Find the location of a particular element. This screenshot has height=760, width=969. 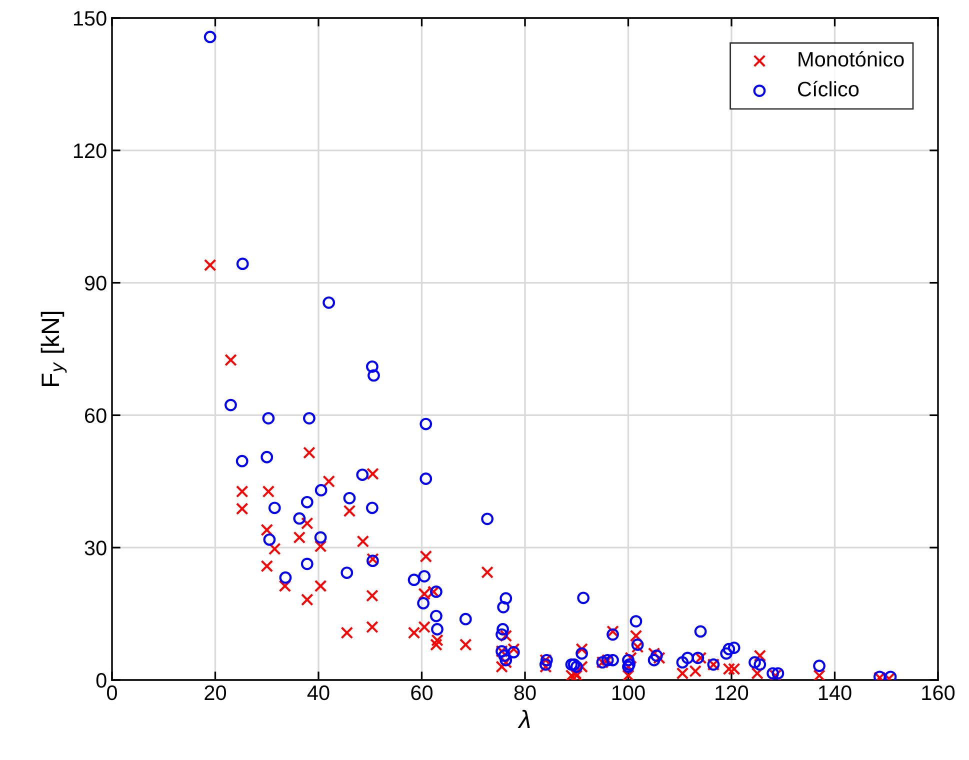

x-tick-label: 140 is located at coordinates (835, 692).